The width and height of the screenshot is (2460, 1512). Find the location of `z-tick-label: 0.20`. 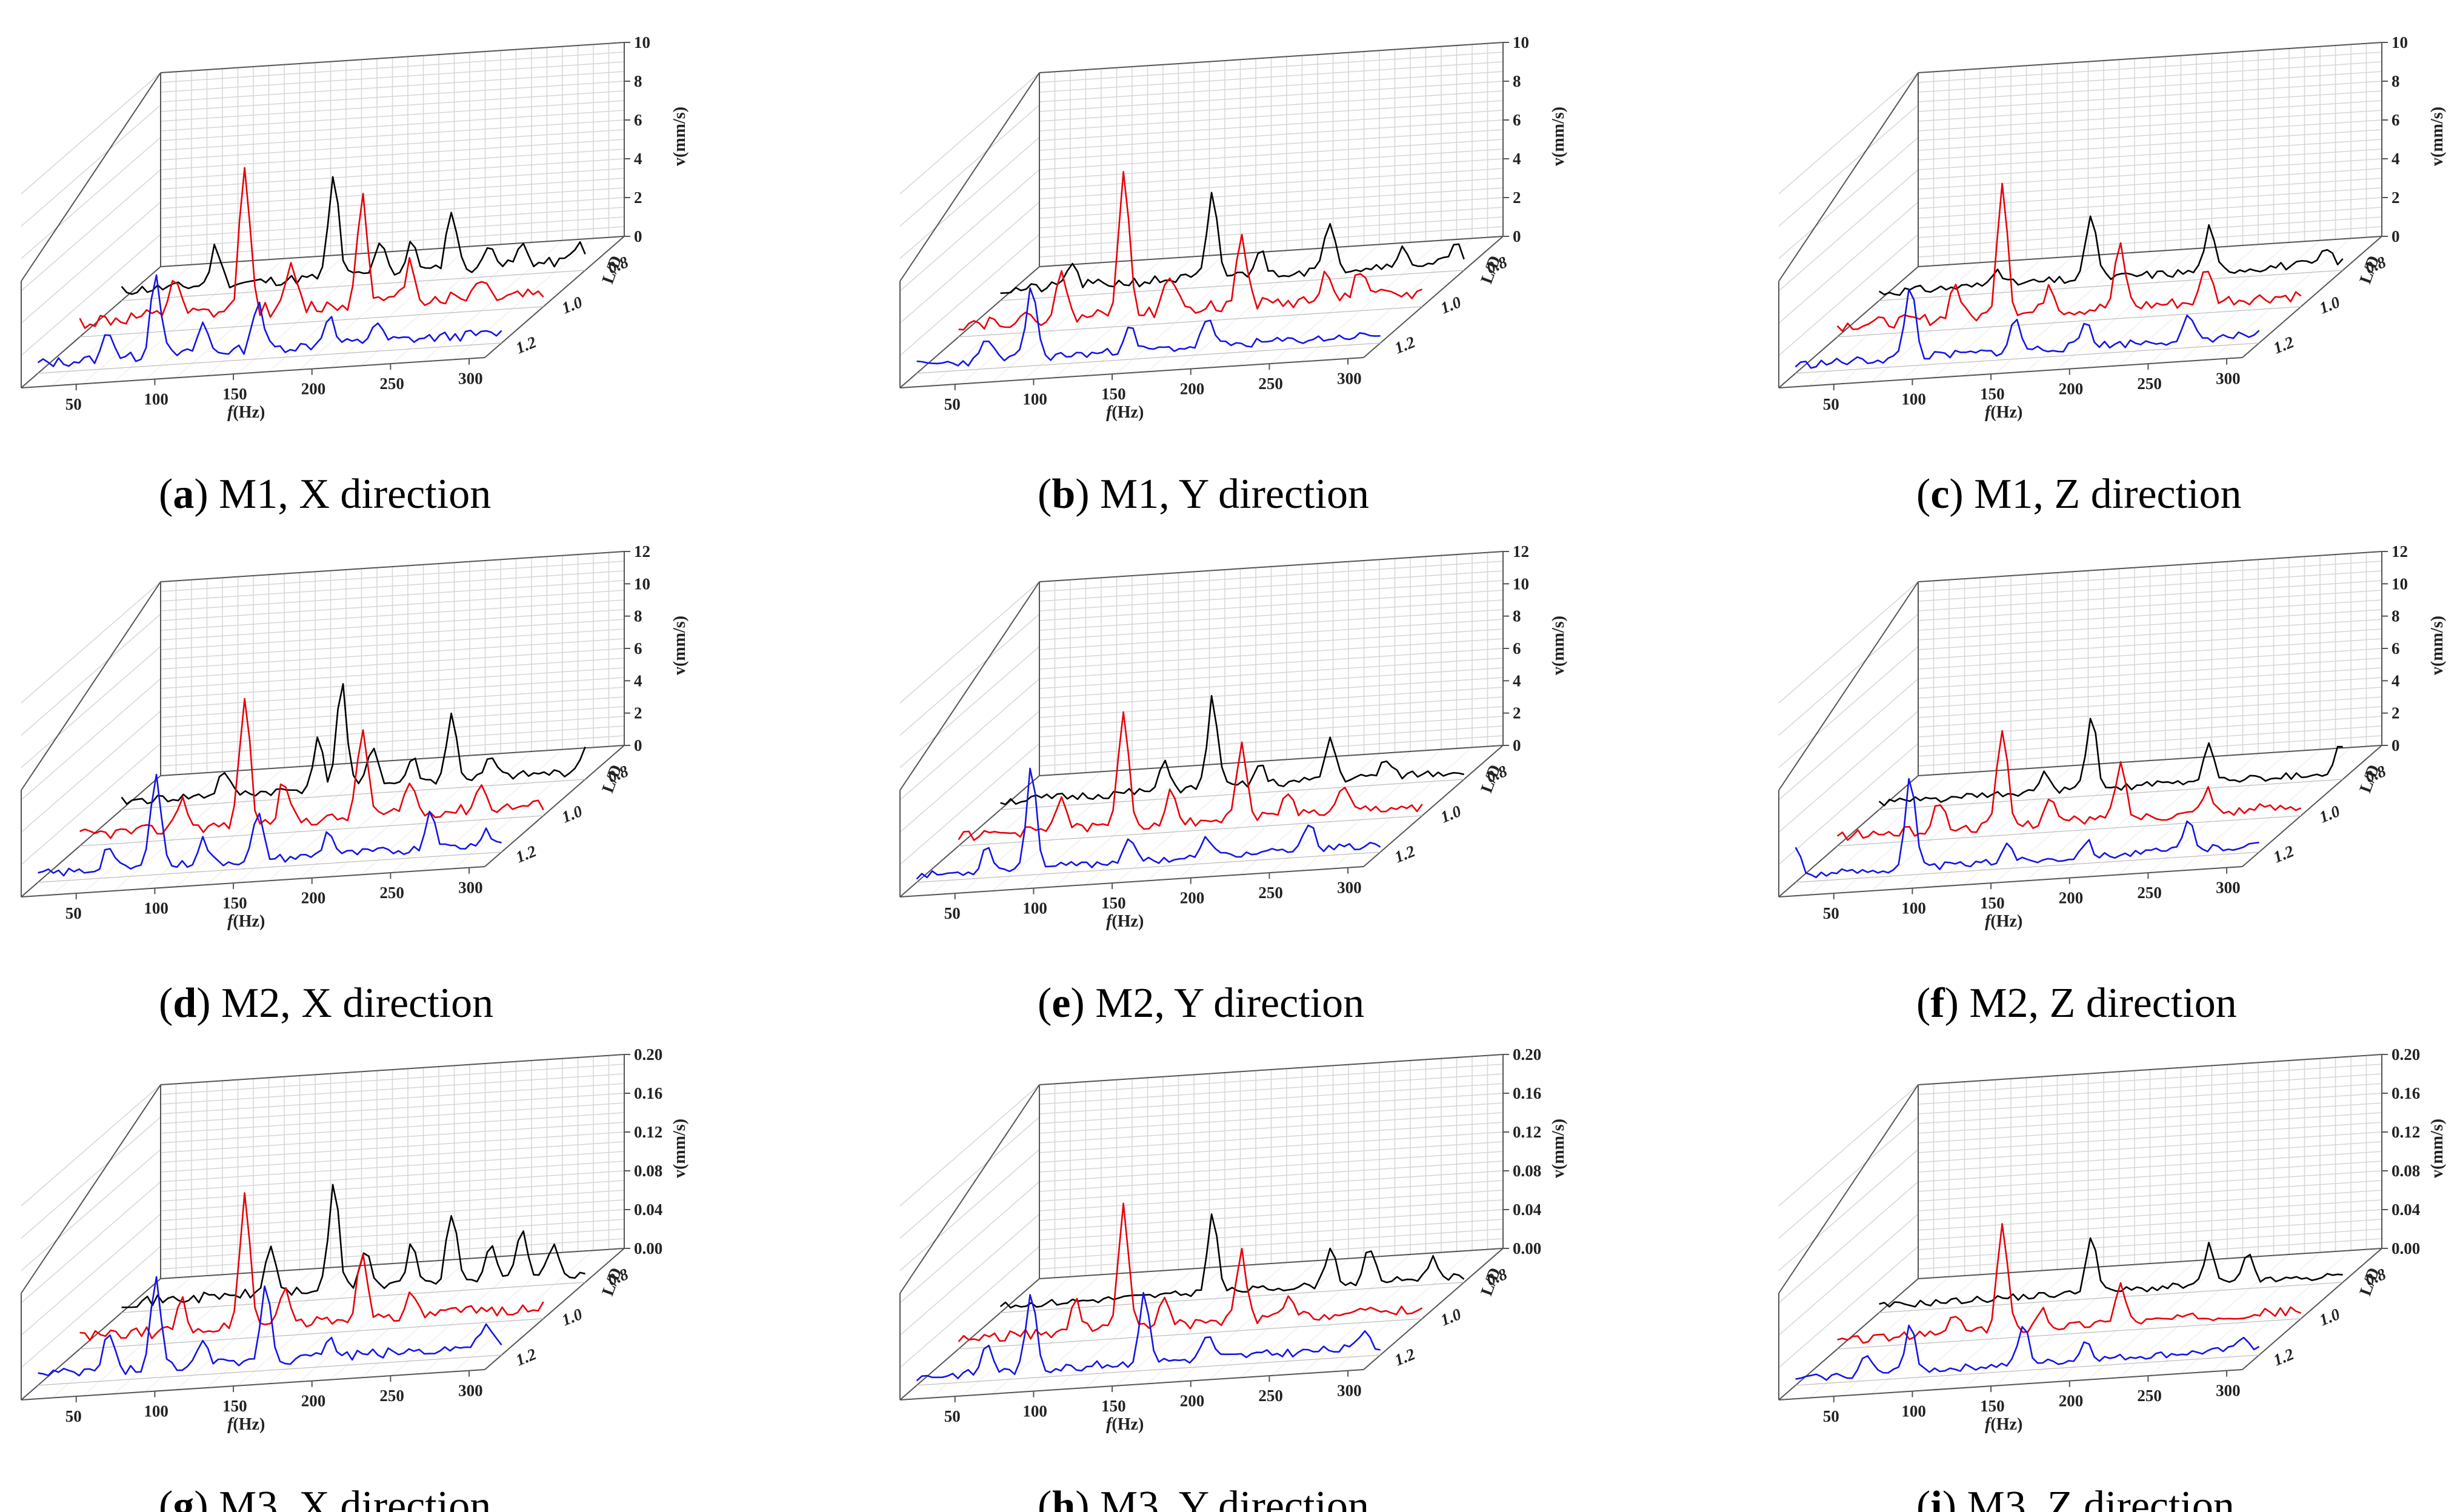

z-tick-label: 0.20 is located at coordinates (2406, 1054).